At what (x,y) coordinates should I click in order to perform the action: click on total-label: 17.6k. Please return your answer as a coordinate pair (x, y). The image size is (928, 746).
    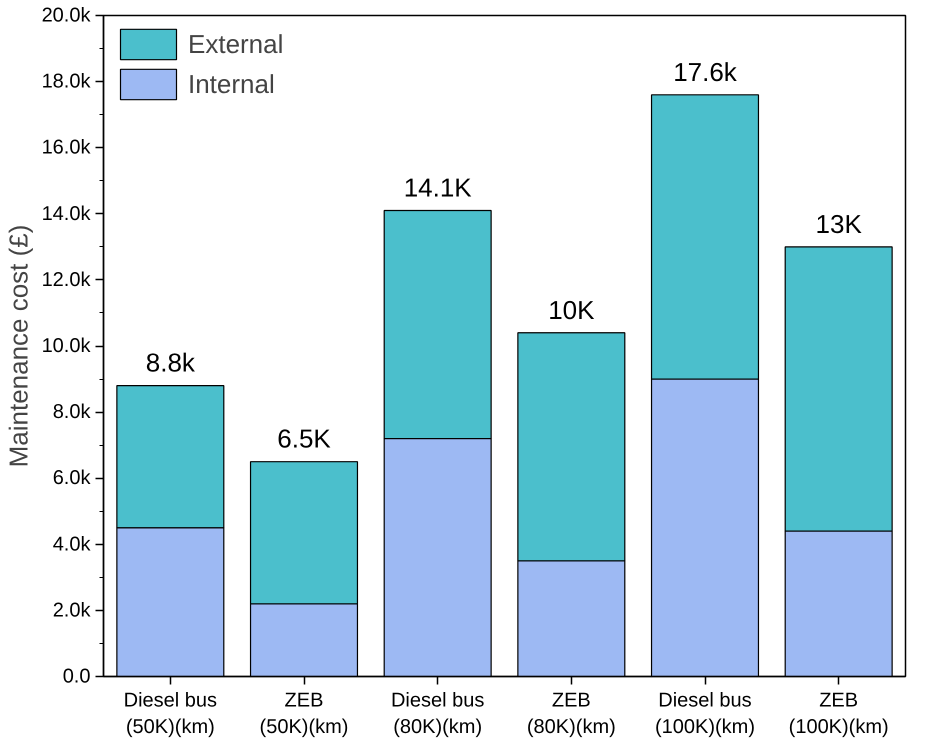
    Looking at the image, I should click on (705, 71).